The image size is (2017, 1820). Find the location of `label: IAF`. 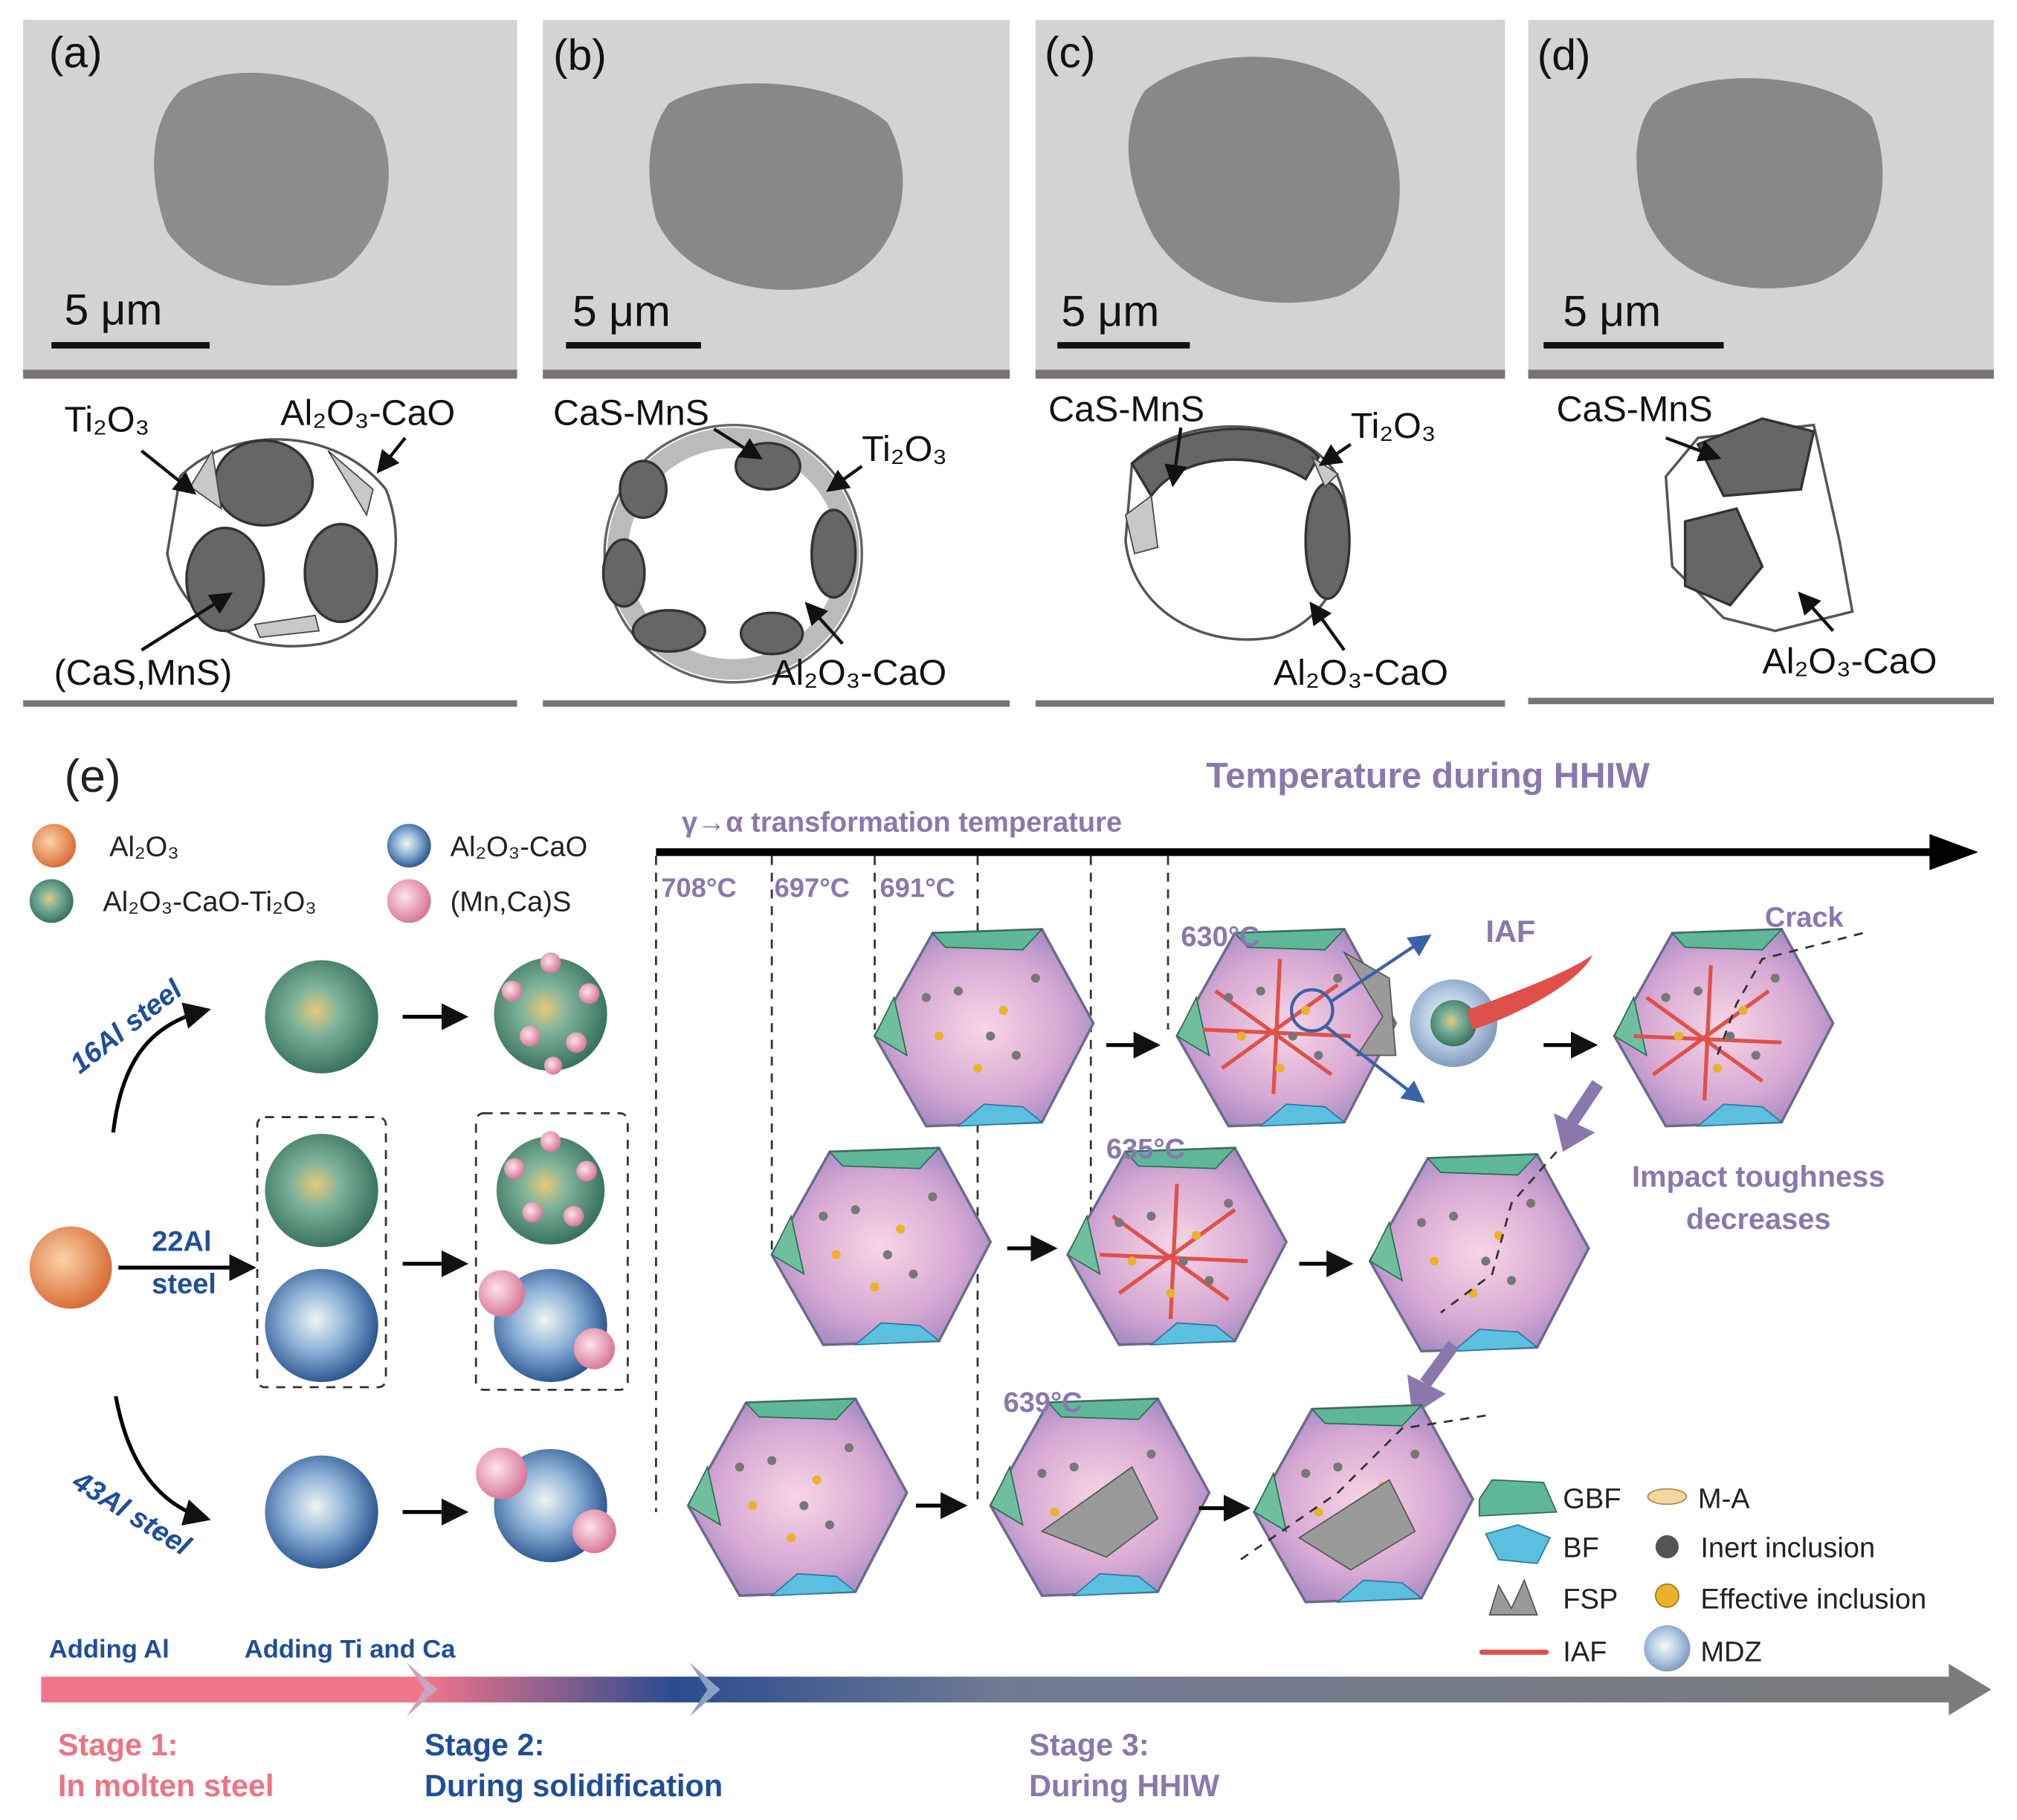

label: IAF is located at coordinates (1585, 1652).